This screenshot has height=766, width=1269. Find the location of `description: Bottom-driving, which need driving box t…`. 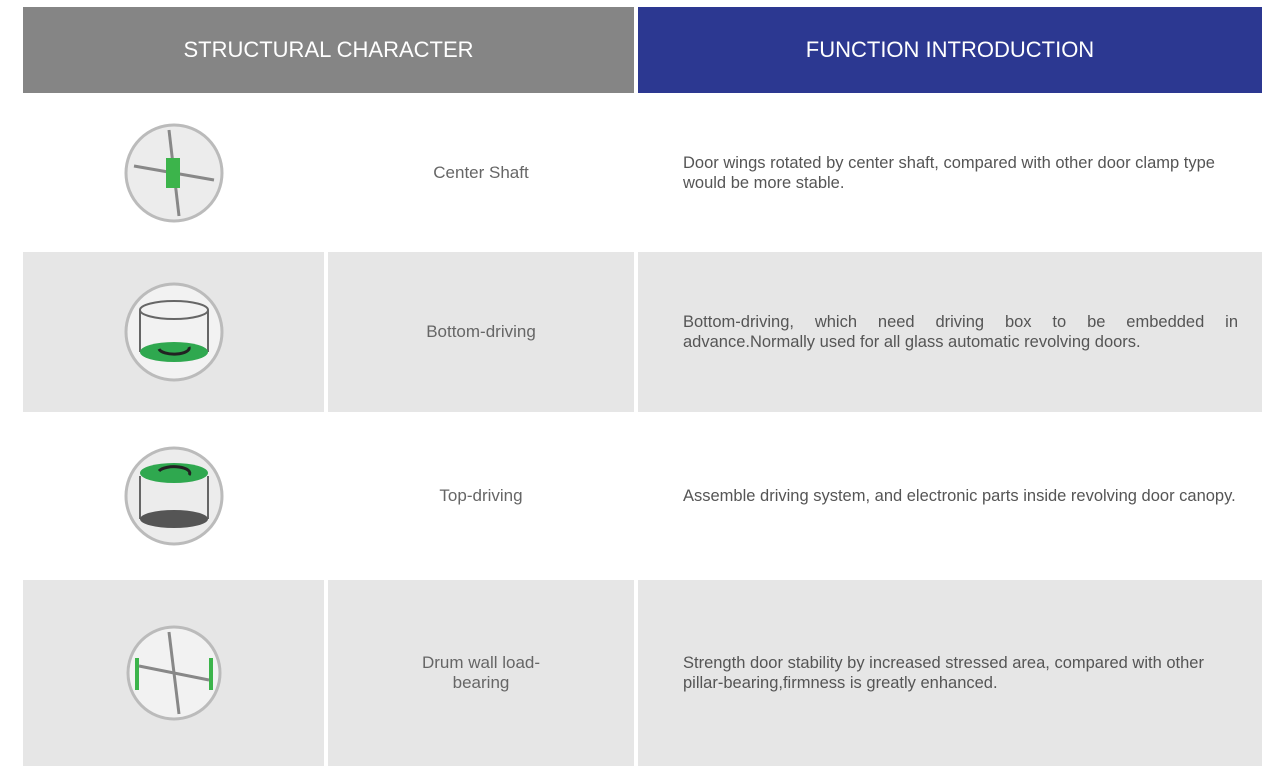

description: Bottom-driving, which need driving box t… is located at coordinates (960, 332).